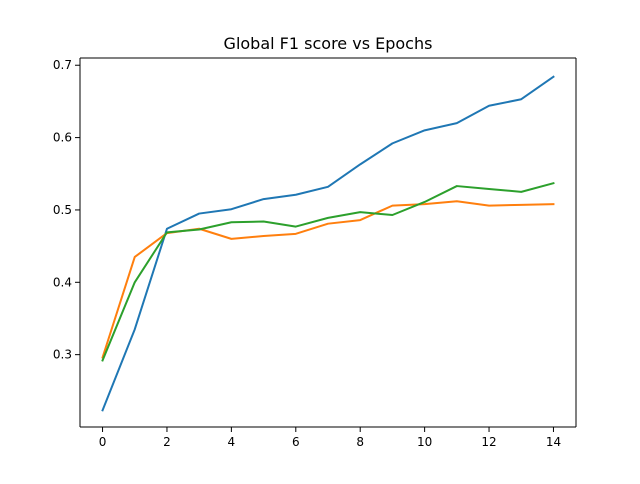 The image size is (640, 484). I want to click on y-tick-label: 0.3, so click(62, 355).